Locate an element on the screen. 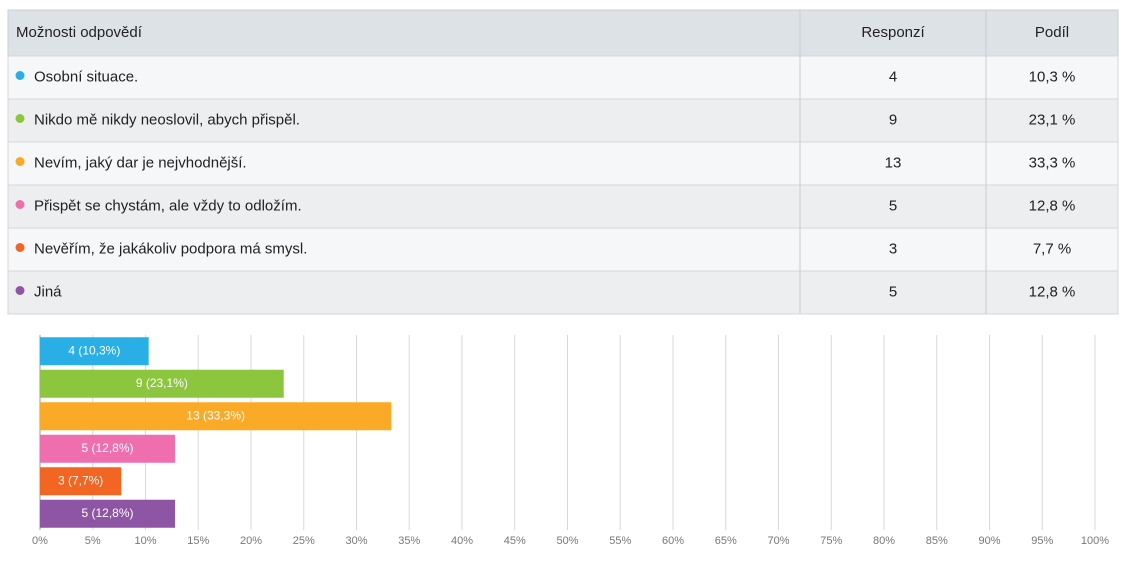  data-label: 13 (33,3%) is located at coordinates (215, 415).